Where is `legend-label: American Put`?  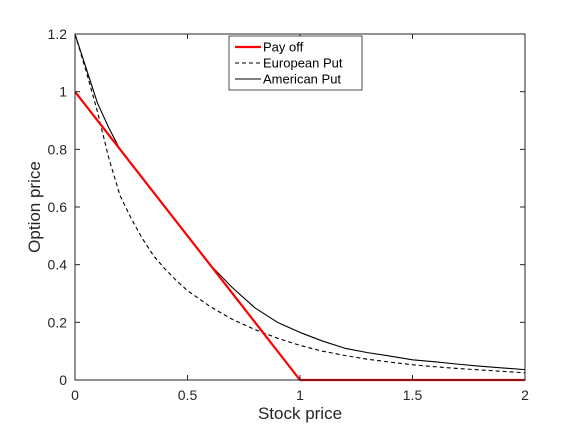 legend-label: American Put is located at coordinates (302, 79).